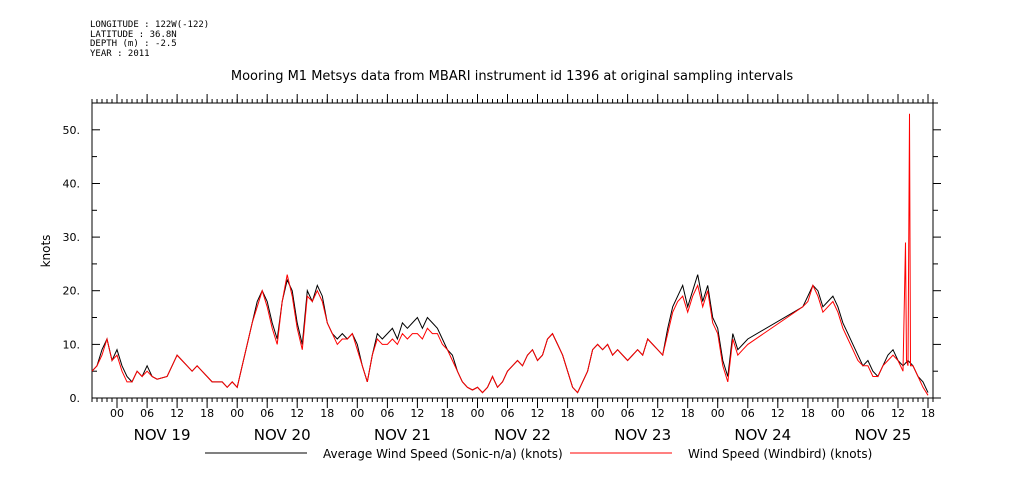  Describe the element at coordinates (642, 435) in the screenshot. I see `x-day-label: NOV 23` at that location.